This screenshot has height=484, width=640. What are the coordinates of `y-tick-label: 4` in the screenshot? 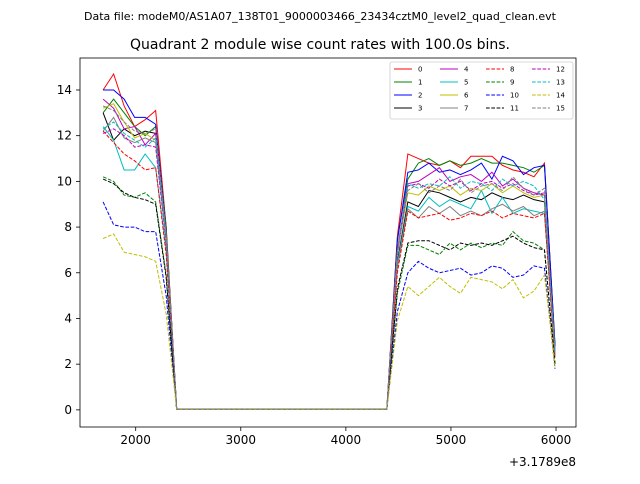 It's located at (68, 318).